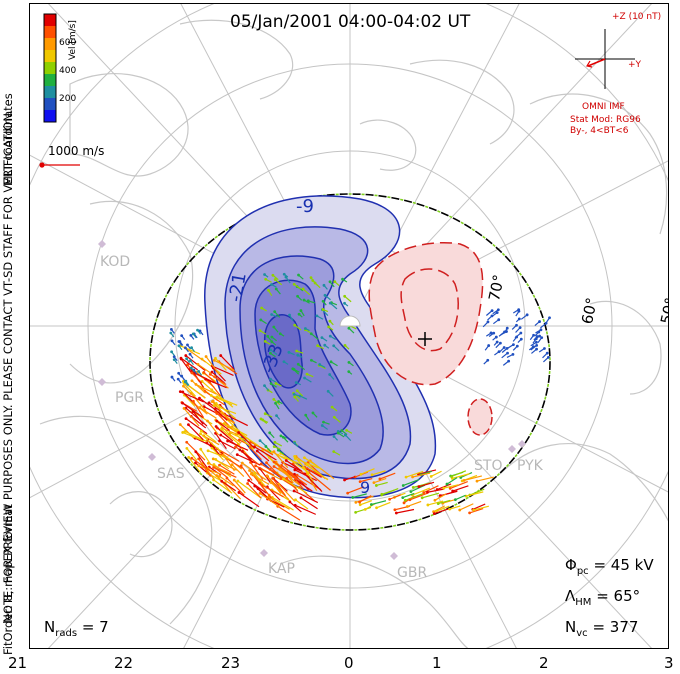 Image resolution: width=680 pixels, height=674 pixels. Describe the element at coordinates (124, 663) in the screenshot. I see `mlt-tick: 22` at that location.